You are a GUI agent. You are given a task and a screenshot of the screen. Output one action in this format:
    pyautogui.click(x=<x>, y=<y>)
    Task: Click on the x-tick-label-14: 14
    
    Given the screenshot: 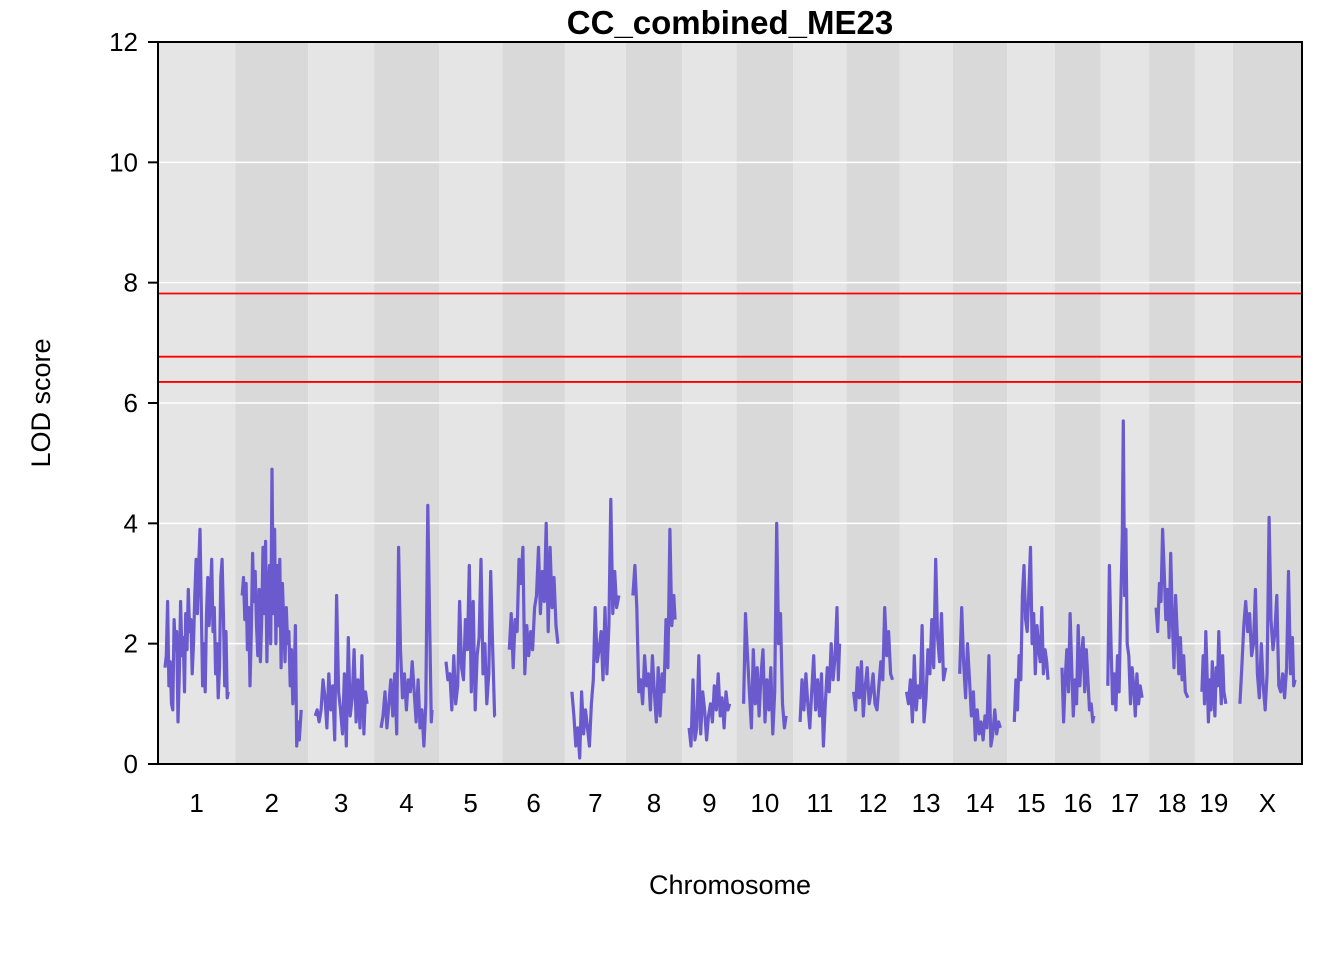 What is the action you would take?
    pyautogui.click(x=980, y=803)
    